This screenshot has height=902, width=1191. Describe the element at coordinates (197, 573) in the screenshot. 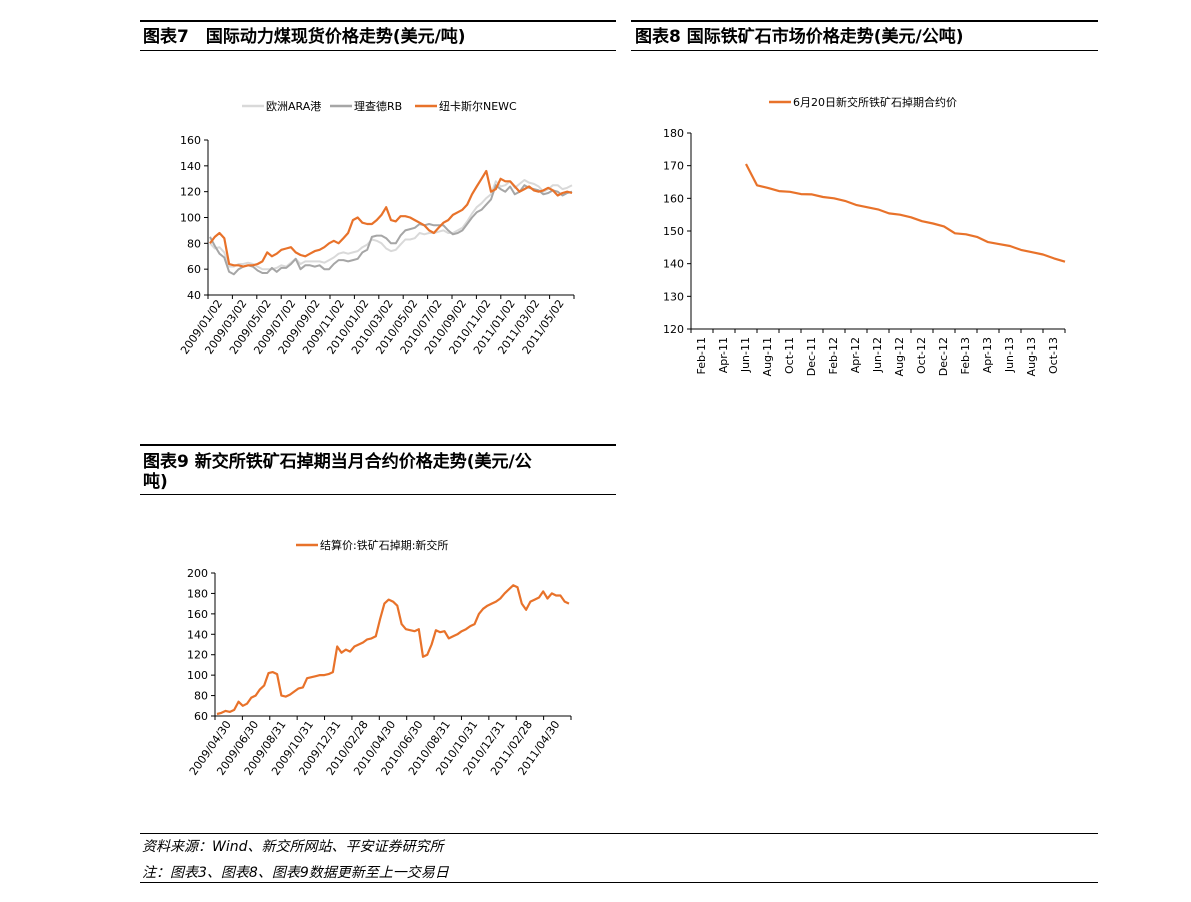

I see `fig9-y-tick-label: 200` at that location.